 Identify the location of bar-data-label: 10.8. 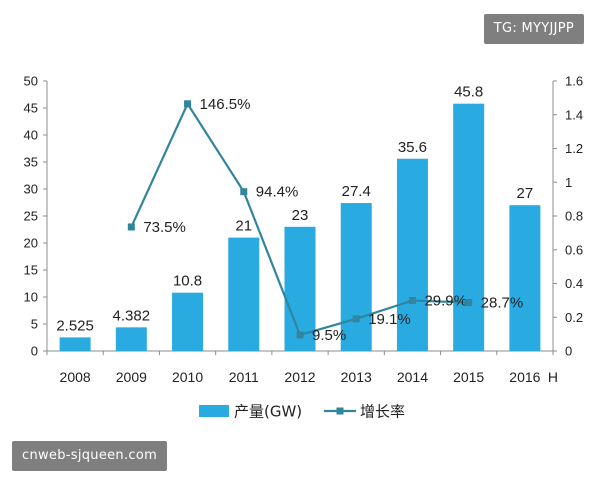
(187, 281).